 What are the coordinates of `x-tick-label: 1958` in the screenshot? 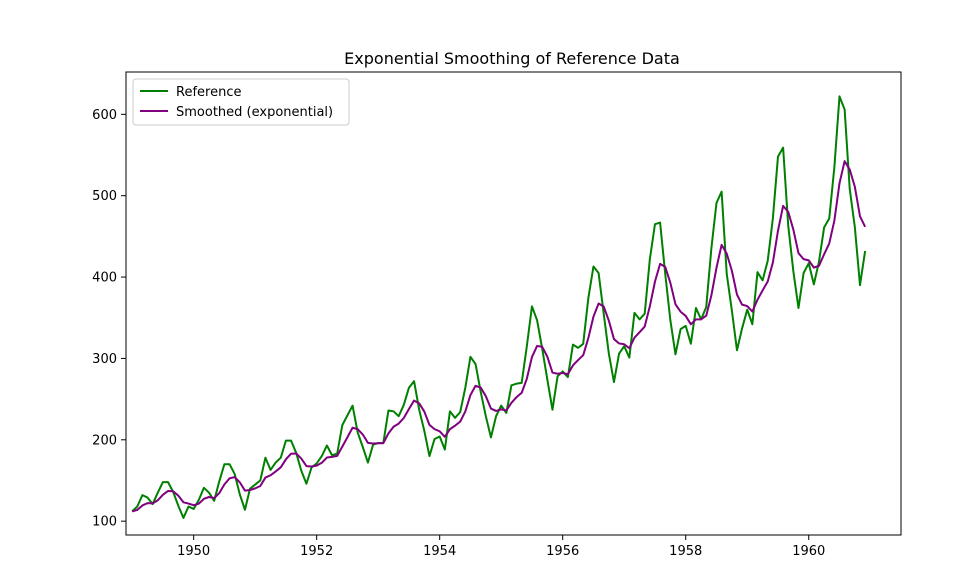 It's located at (685, 551).